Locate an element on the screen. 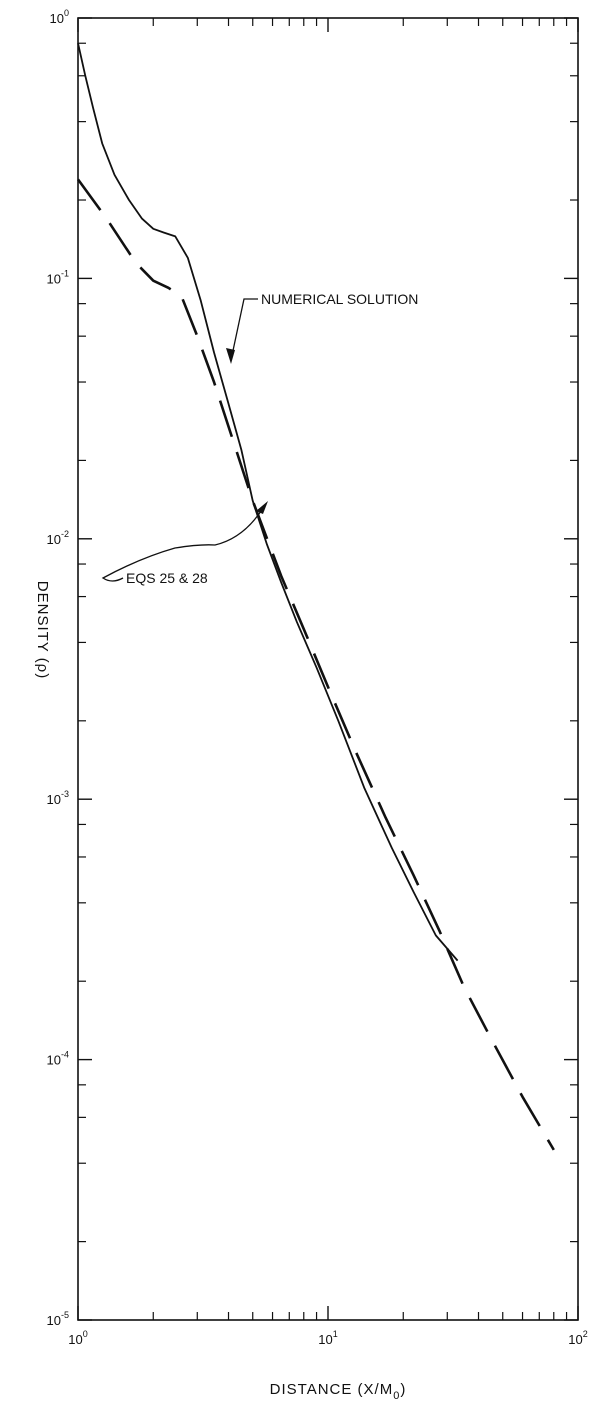  y-tick-label: 10⁻² is located at coordinates (58, 538).